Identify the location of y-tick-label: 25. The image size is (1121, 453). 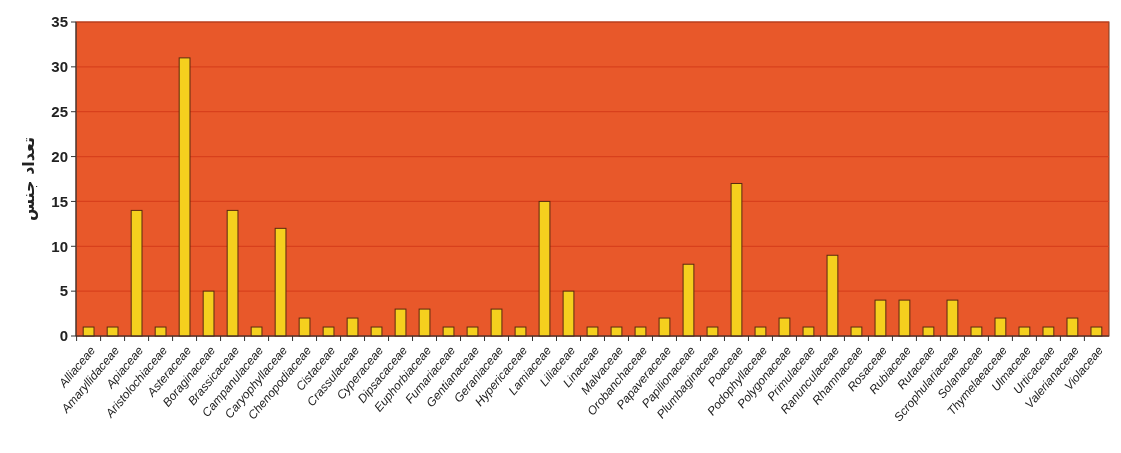
(59, 111).